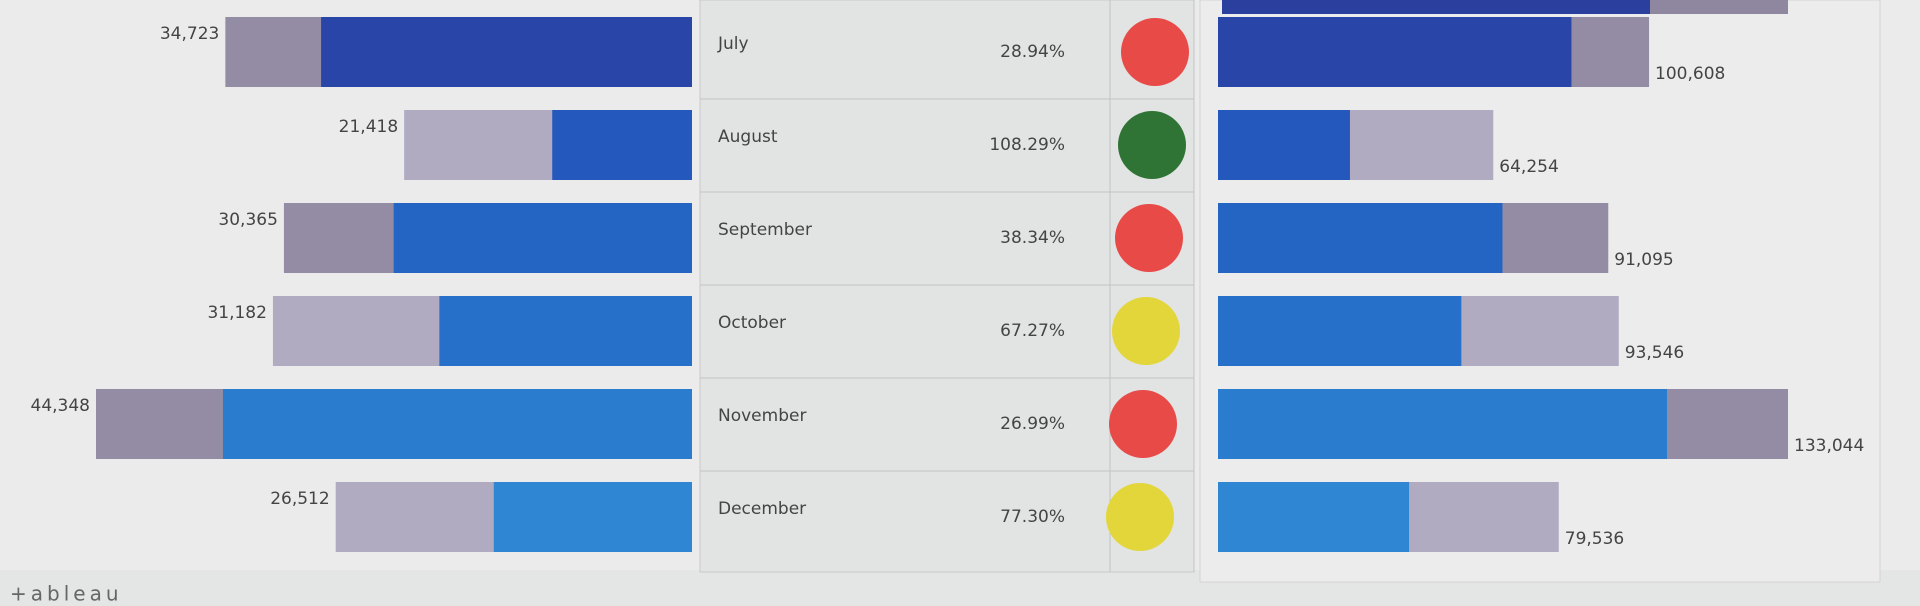  I want to click on month-label: October, so click(752, 323).